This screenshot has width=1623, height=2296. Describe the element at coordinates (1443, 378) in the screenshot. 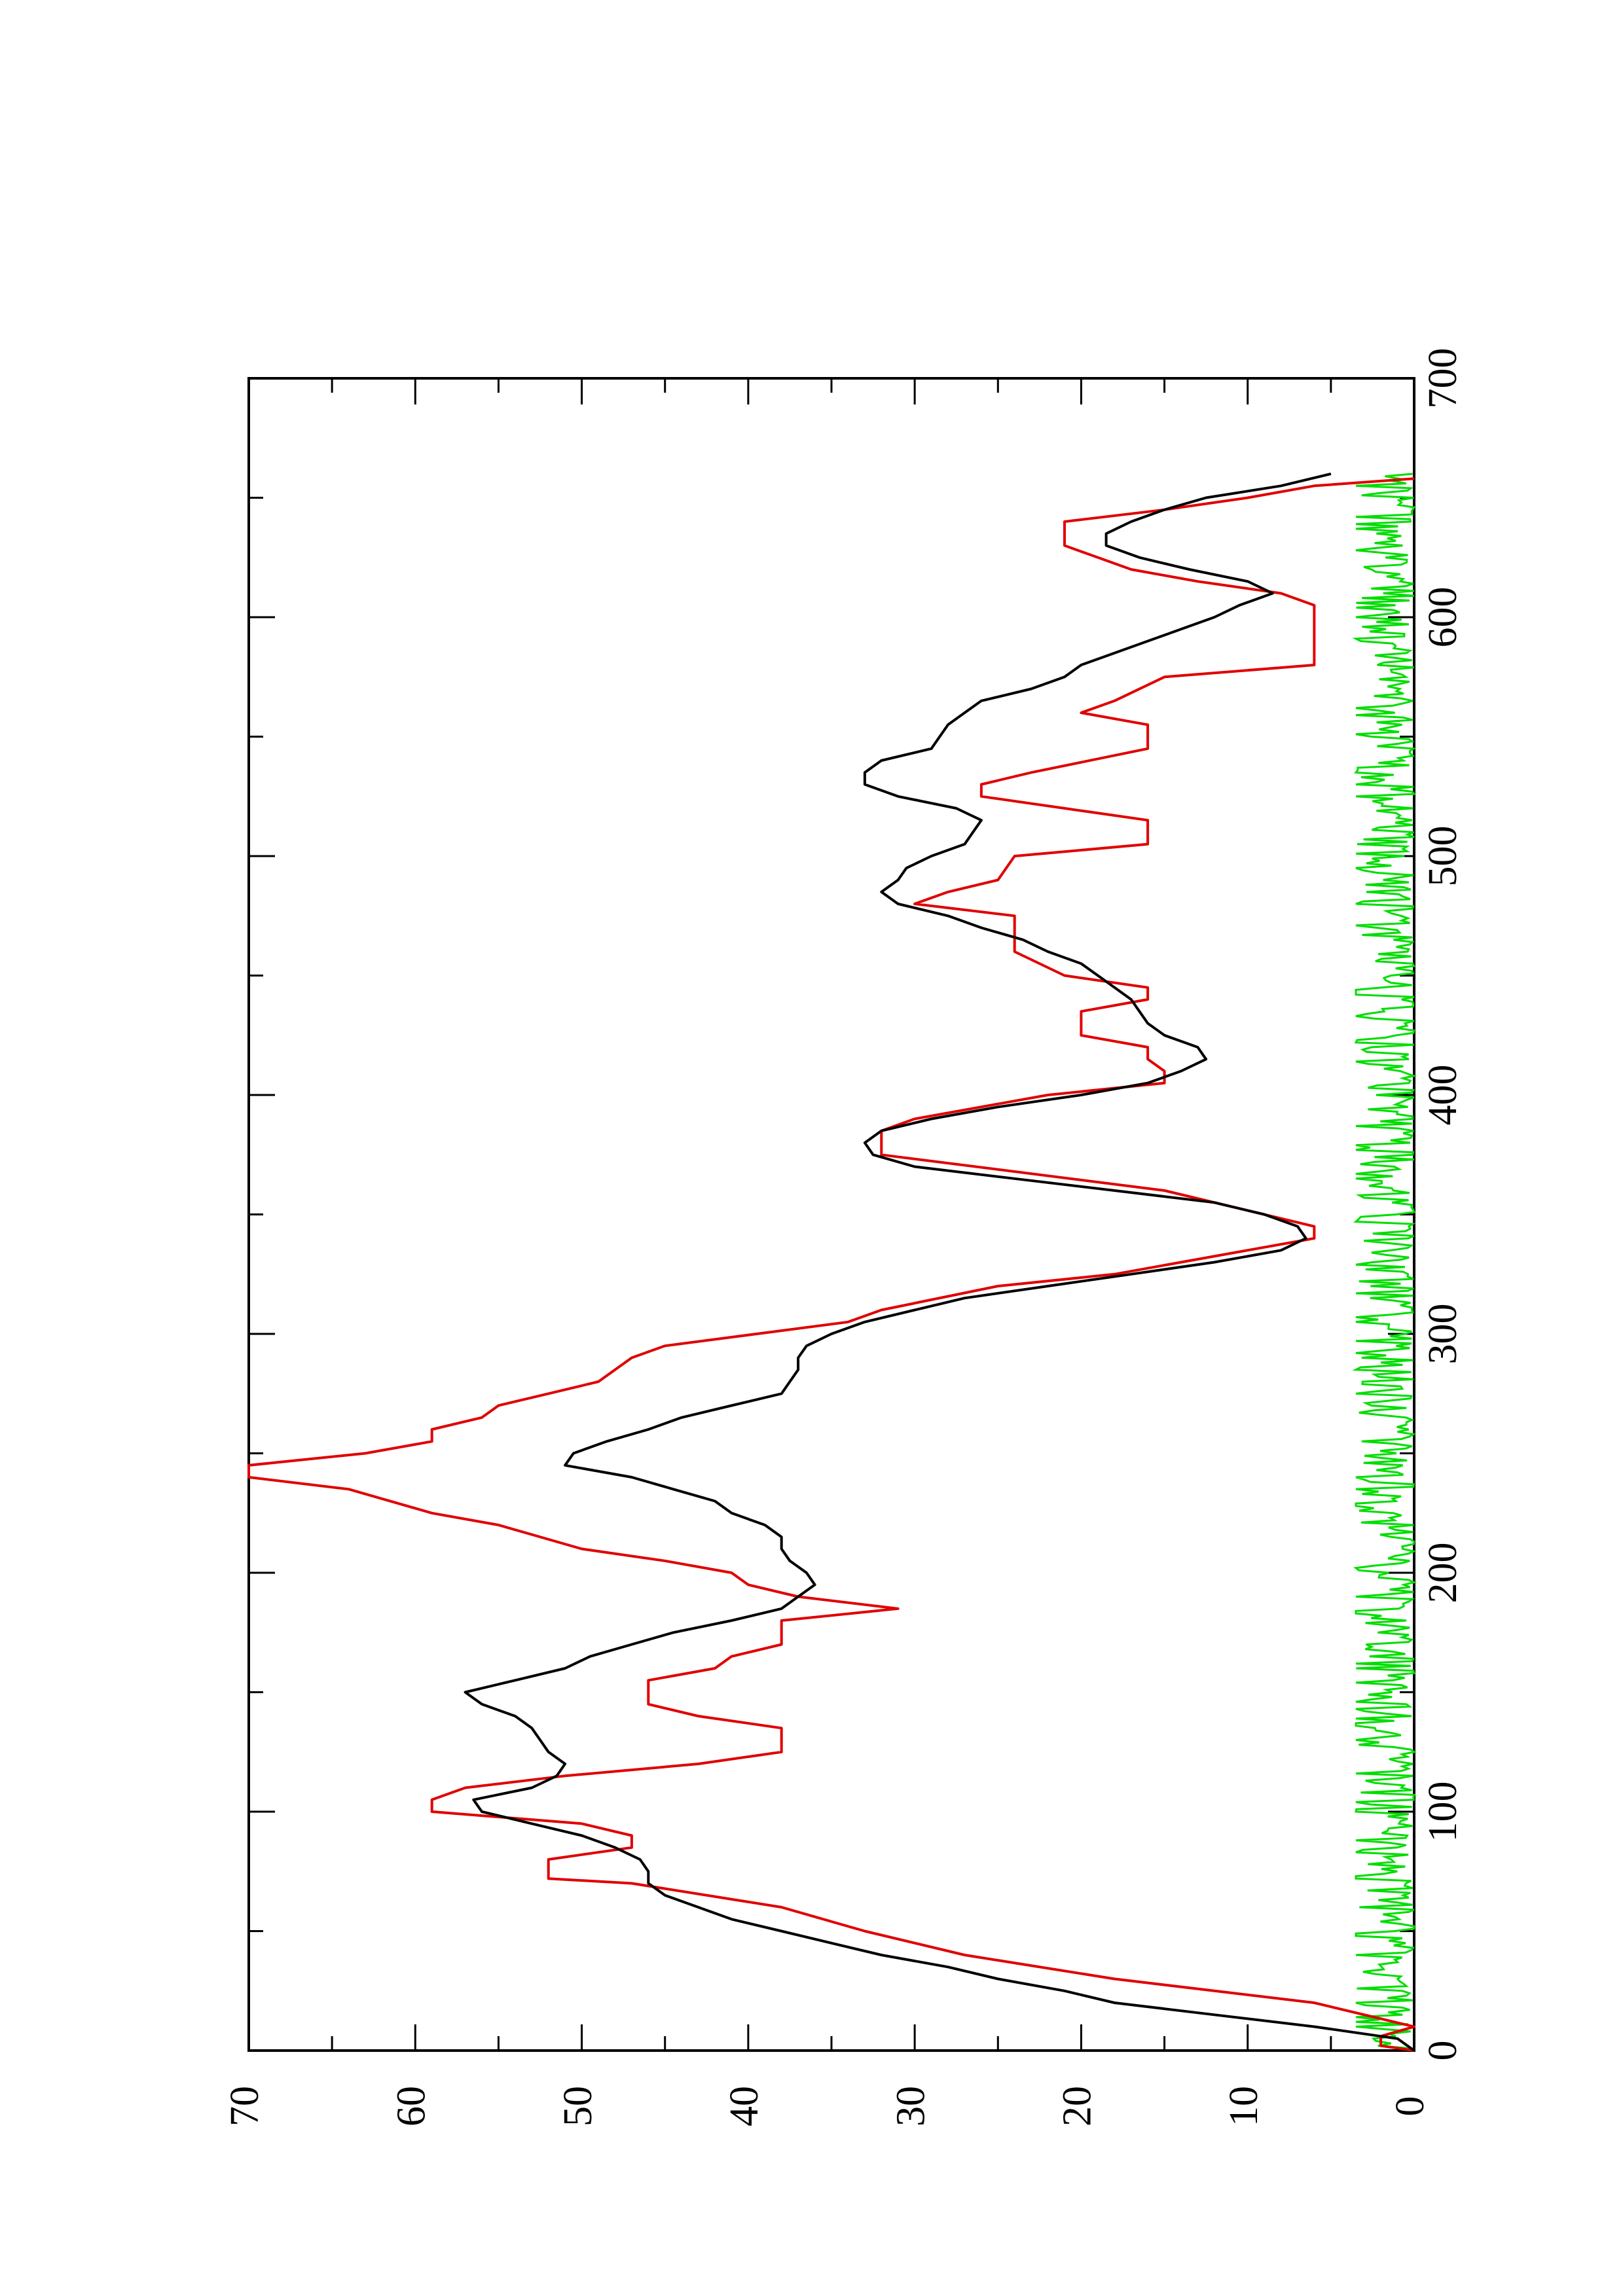

I see `x-tick-label: 700` at that location.